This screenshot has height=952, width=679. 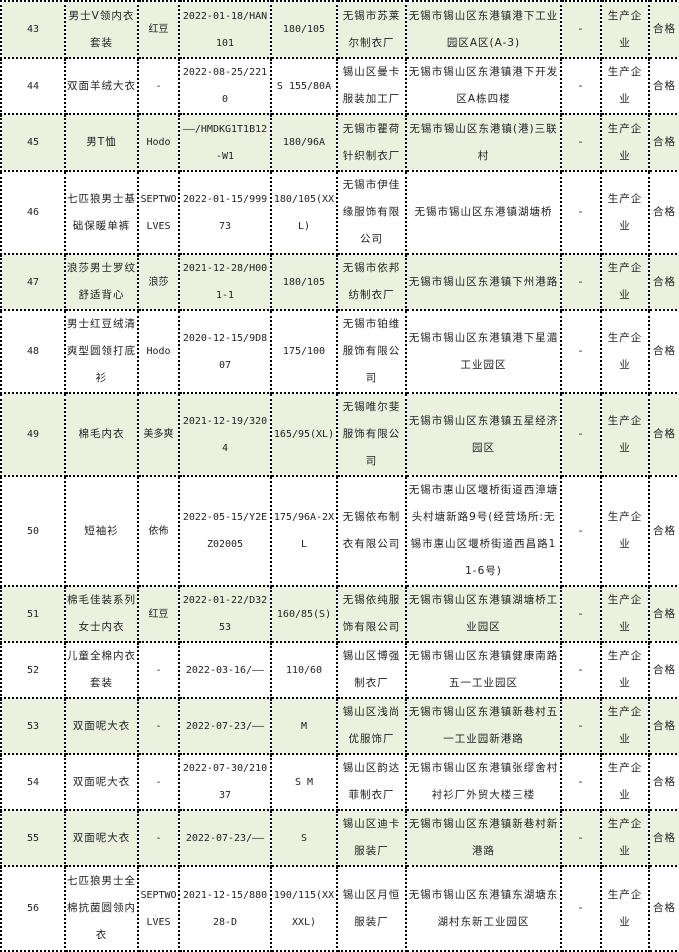 What do you see at coordinates (225, 531) in the screenshot?
I see `production-date-batch: 2022-05-15/Y2EZ02005` at bounding box center [225, 531].